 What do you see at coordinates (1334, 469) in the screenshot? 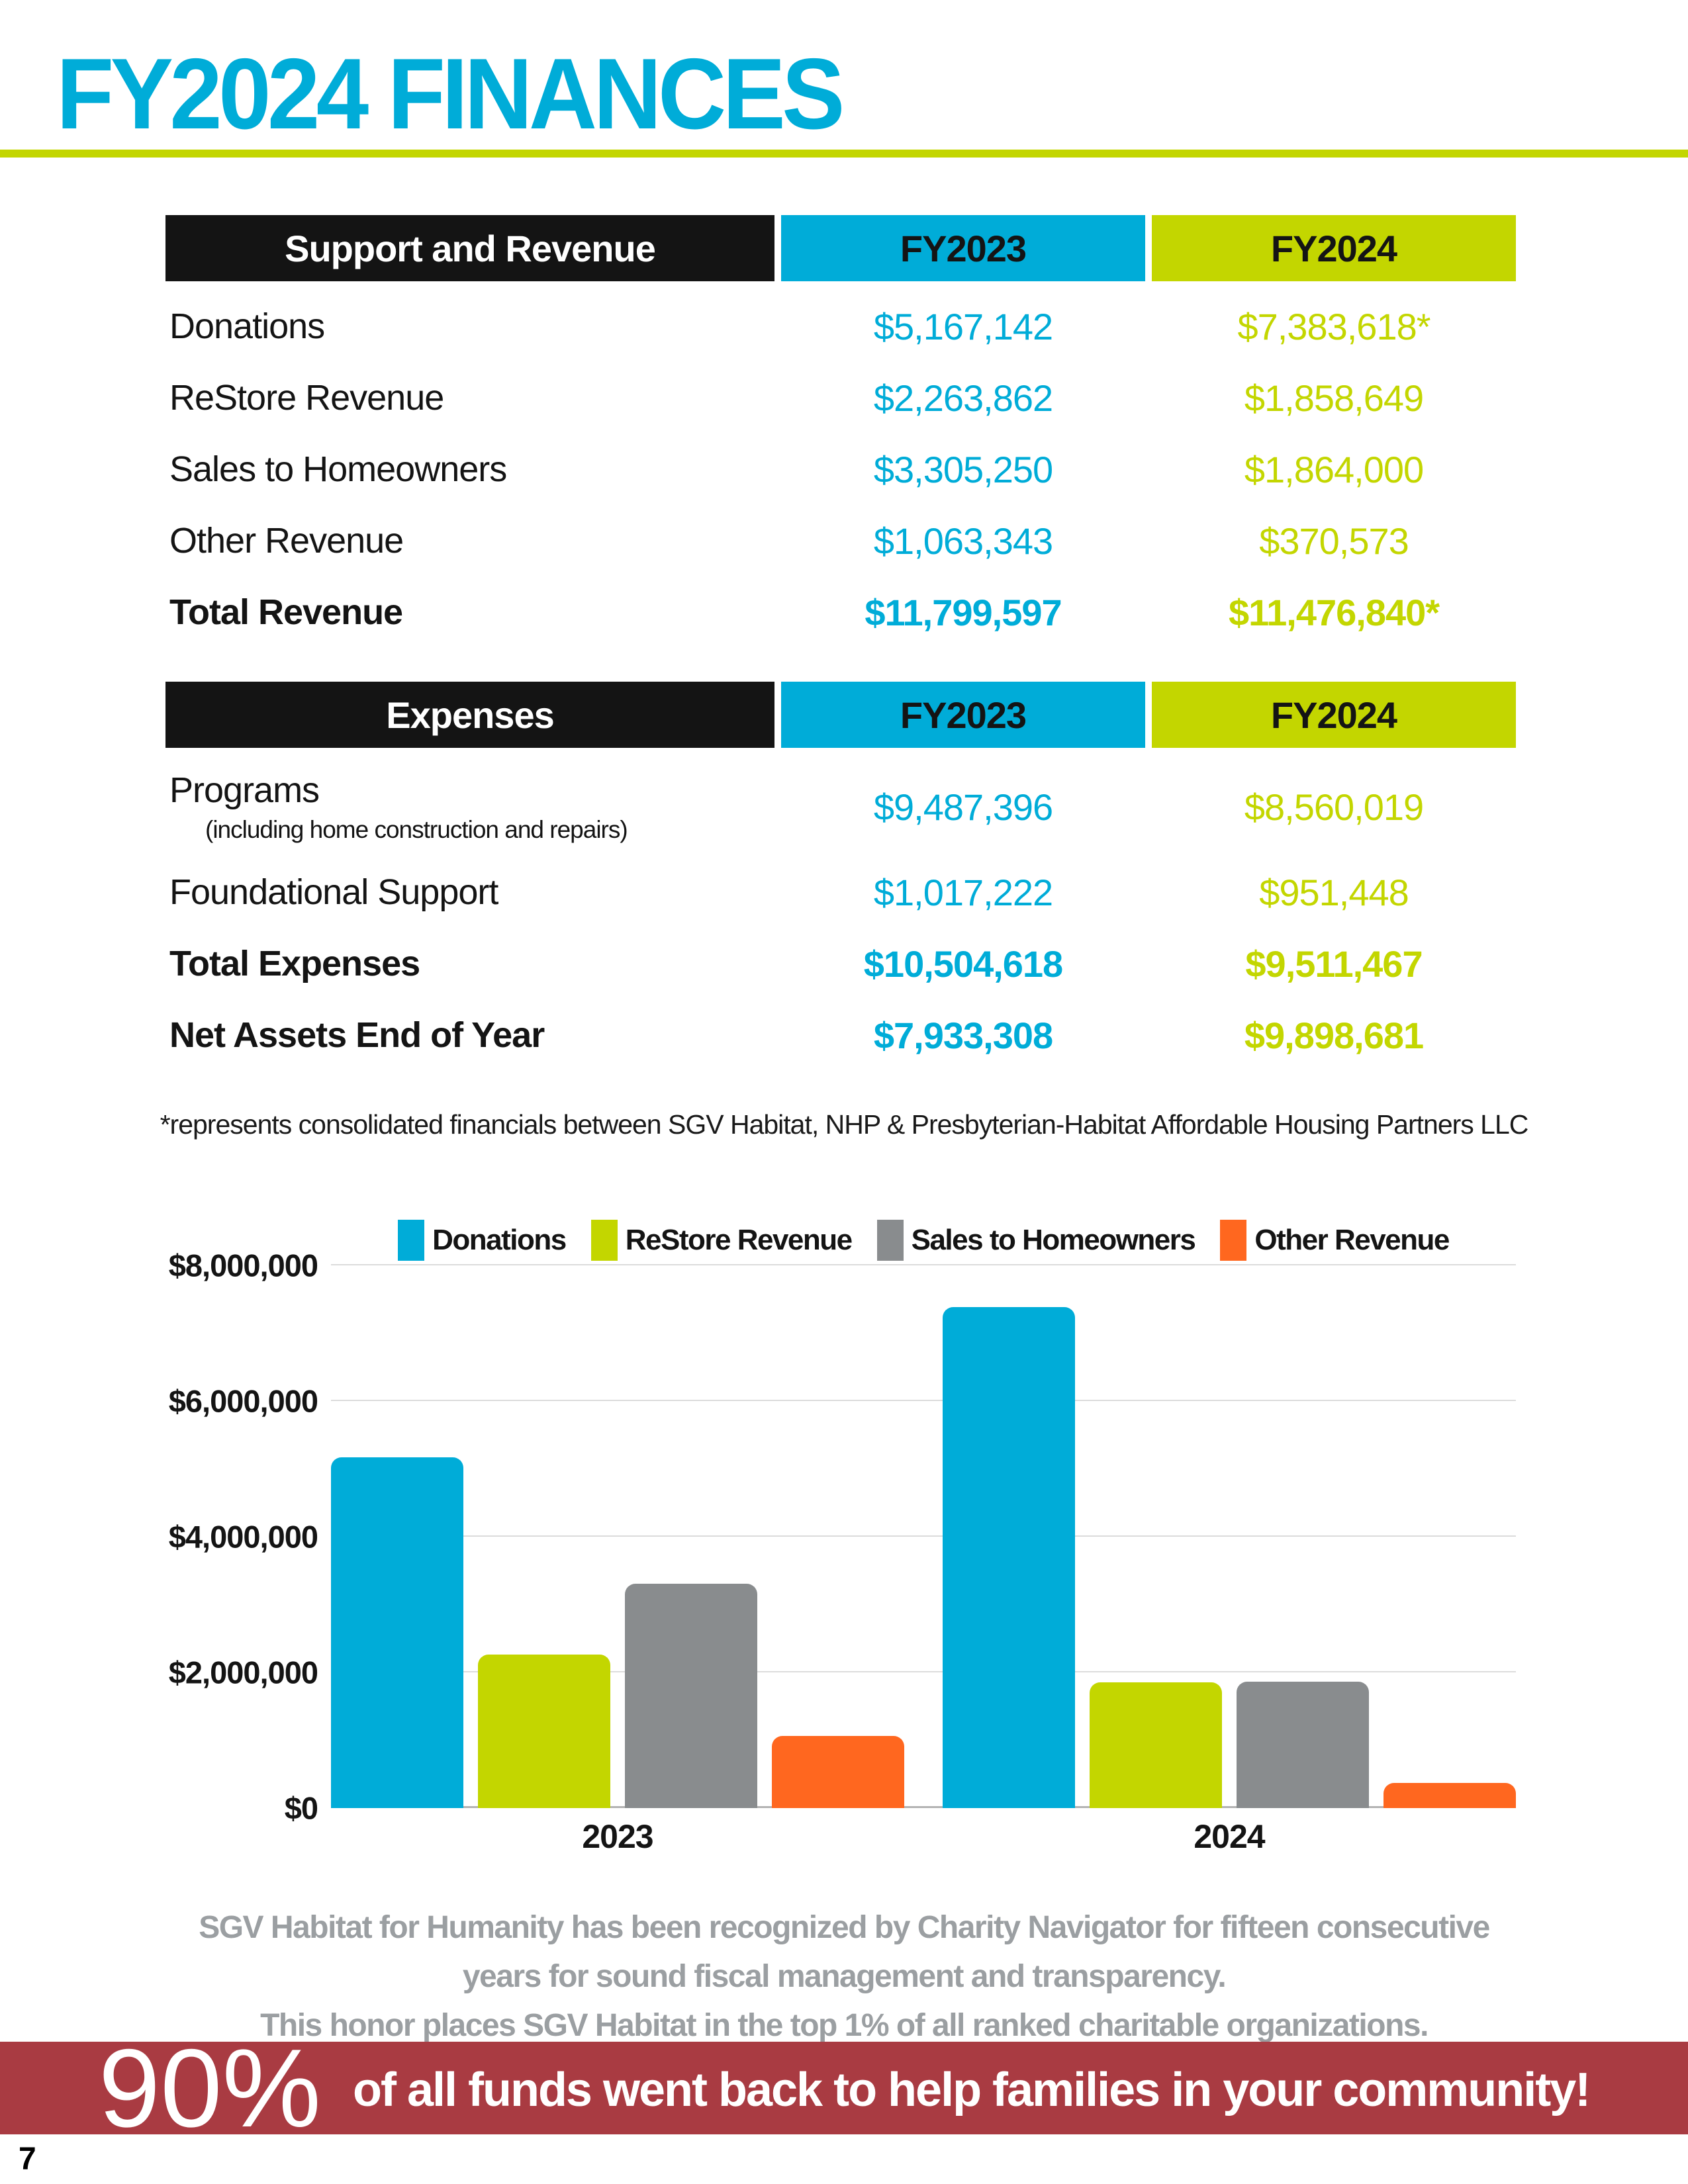
I see `fy2024-value: $1,864,000` at bounding box center [1334, 469].